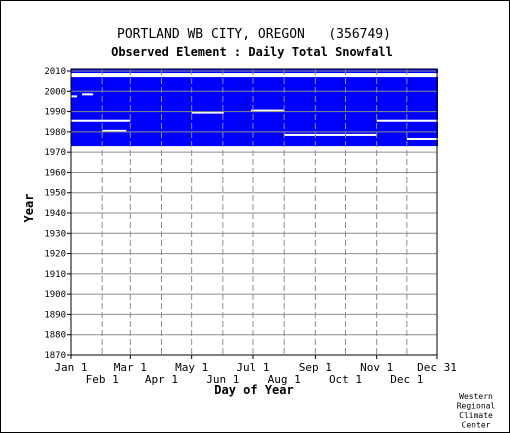  Describe the element at coordinates (161, 379) in the screenshot. I see `x-tick-label: Apr 1` at that location.